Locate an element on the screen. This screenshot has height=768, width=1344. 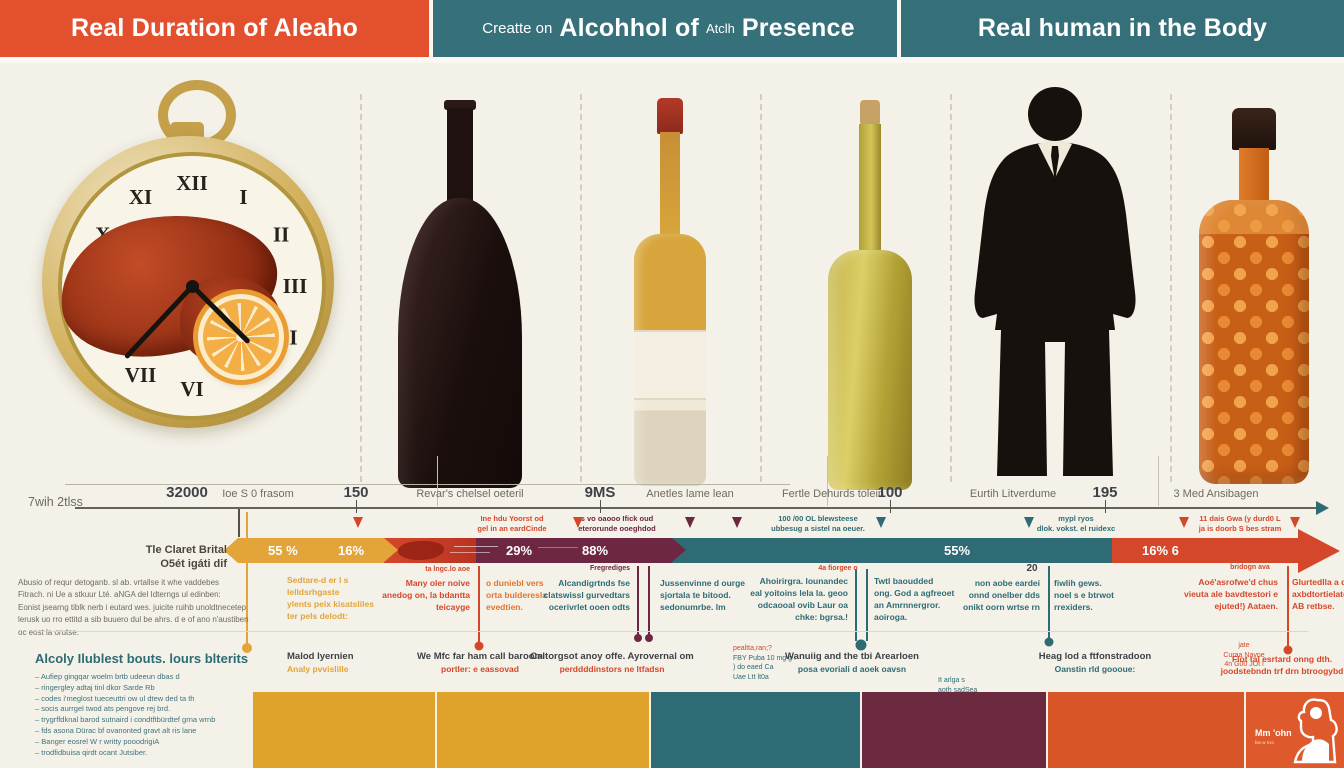
note-line: Alcandigrtnds fse is located at coordinates (594, 583).